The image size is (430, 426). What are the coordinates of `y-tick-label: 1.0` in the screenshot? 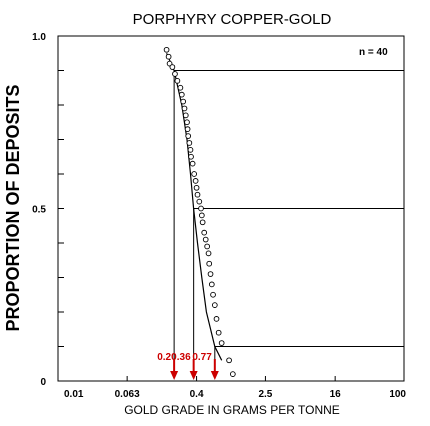 It's located at (39, 37).